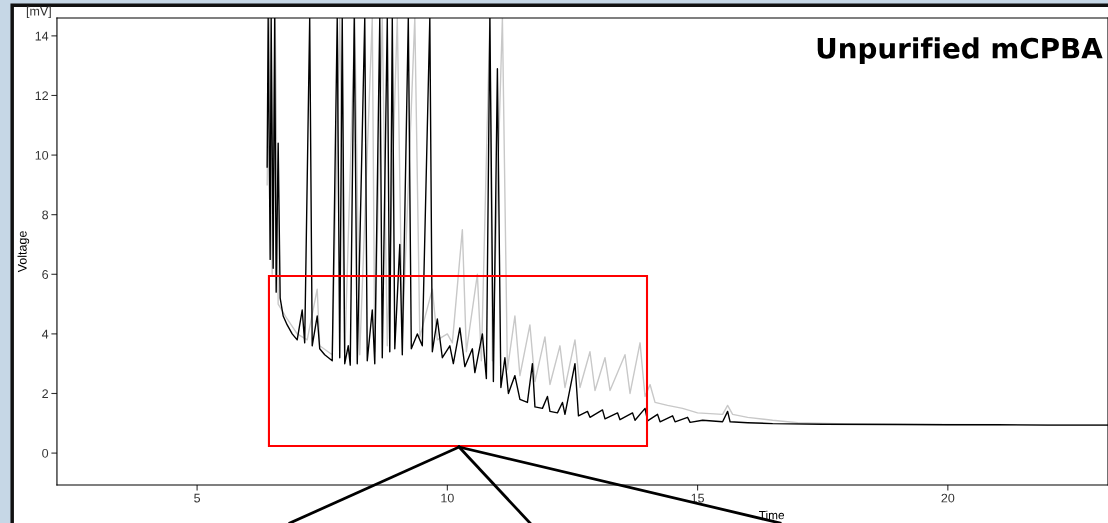 The image size is (1108, 523). Describe the element at coordinates (45, 215) in the screenshot. I see `y-tick-label: 8` at that location.